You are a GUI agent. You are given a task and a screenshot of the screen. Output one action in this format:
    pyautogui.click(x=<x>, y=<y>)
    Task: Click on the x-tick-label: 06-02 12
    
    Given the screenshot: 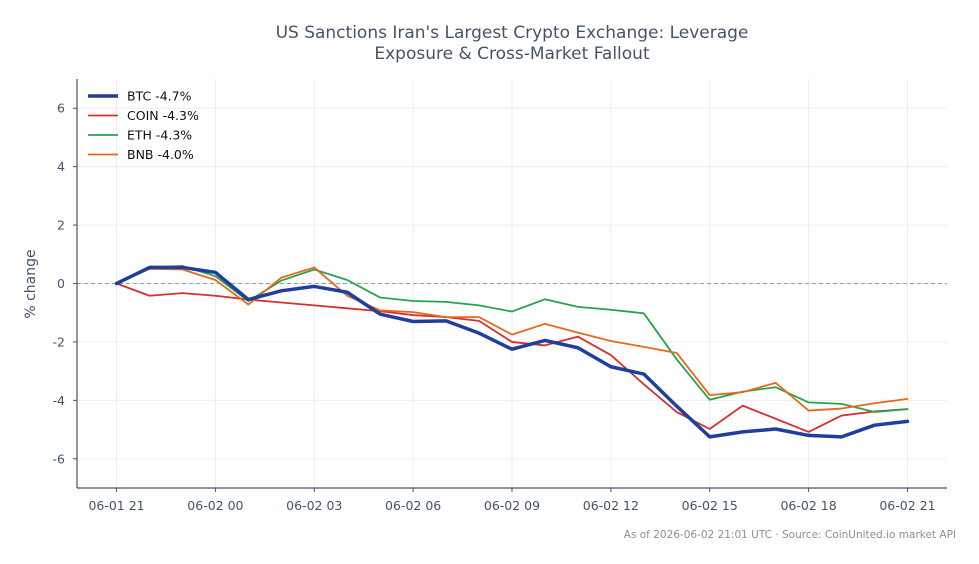 What is the action you would take?
    pyautogui.click(x=611, y=505)
    